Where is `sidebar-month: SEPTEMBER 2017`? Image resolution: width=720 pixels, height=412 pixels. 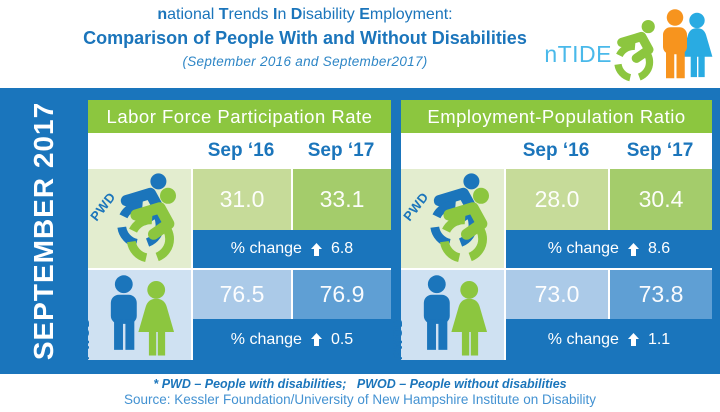
sidebar-month: SEPTEMBER 2017 is located at coordinates (44, 231).